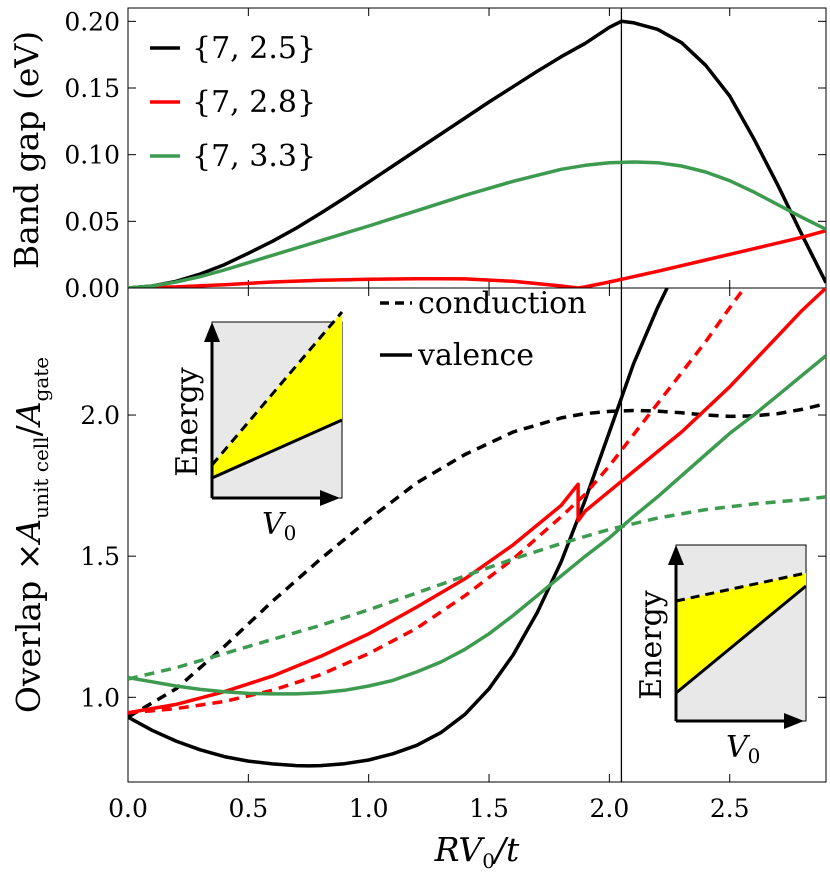 Image resolution: width=830 pixels, height=874 pixels. Describe the element at coordinates (741, 639) in the screenshot. I see `right-inset-valence-line` at that location.